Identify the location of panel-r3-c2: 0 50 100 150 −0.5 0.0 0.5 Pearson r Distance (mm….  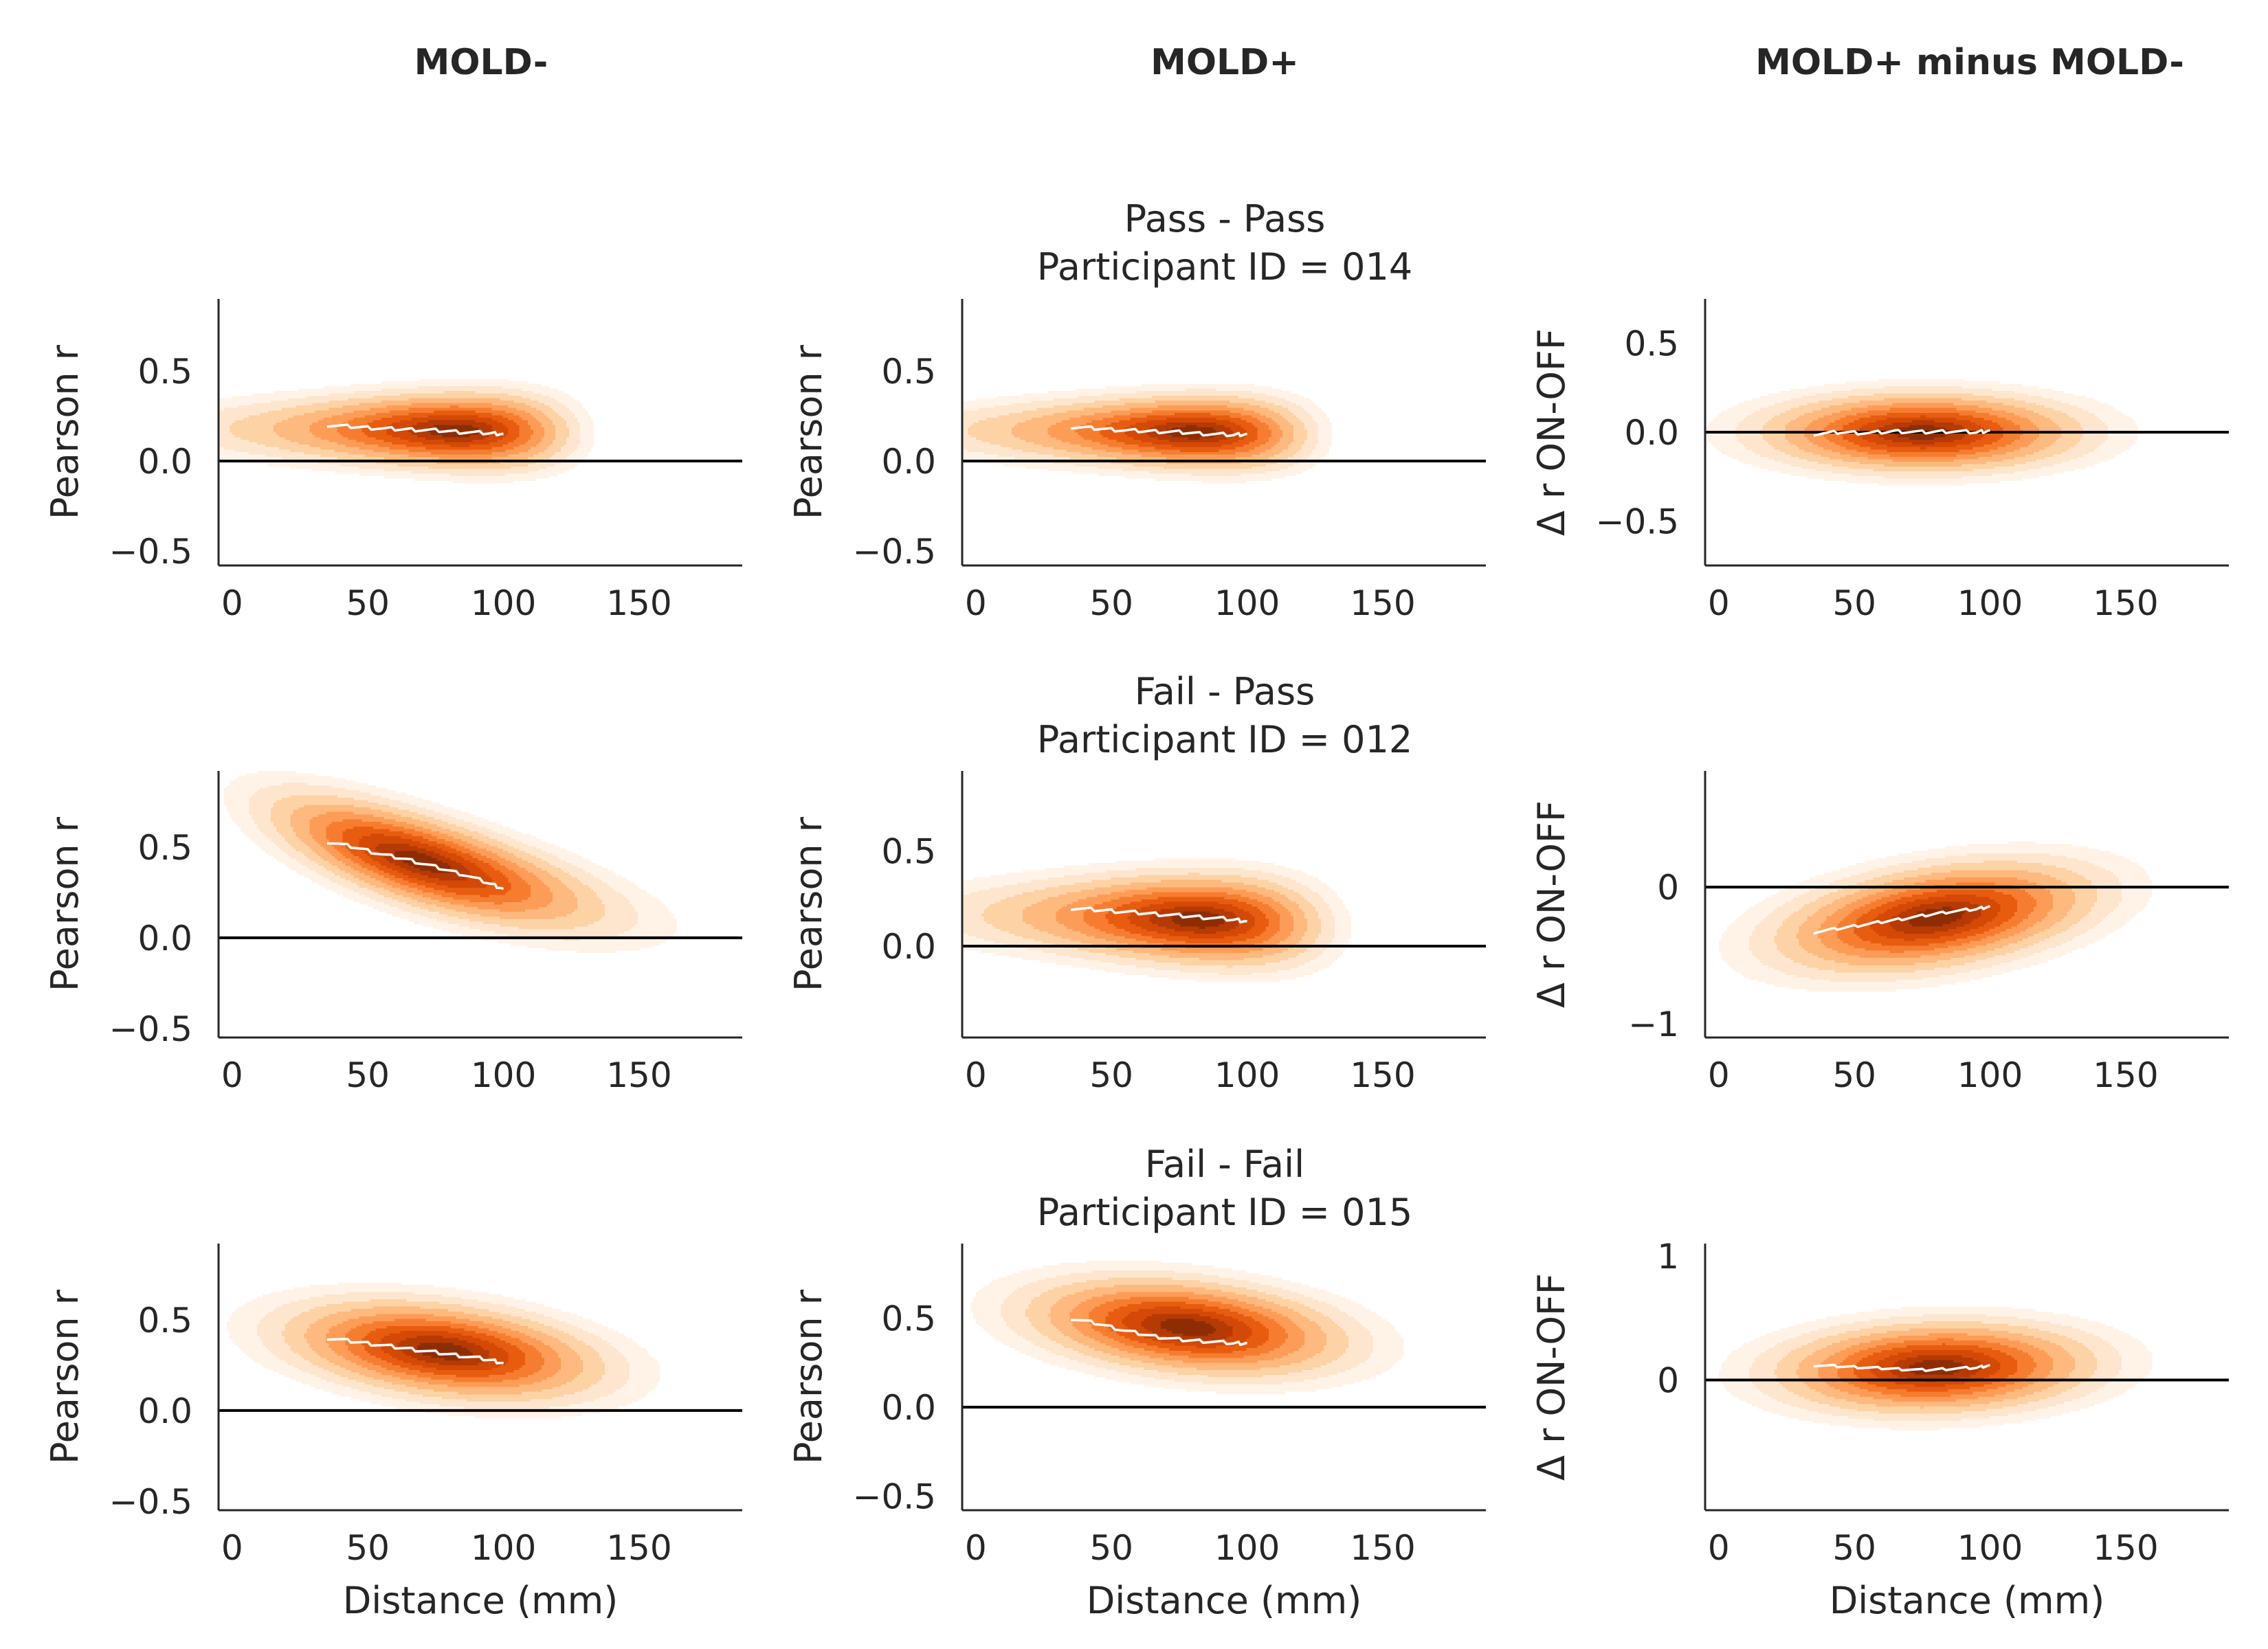
(1136, 1433).